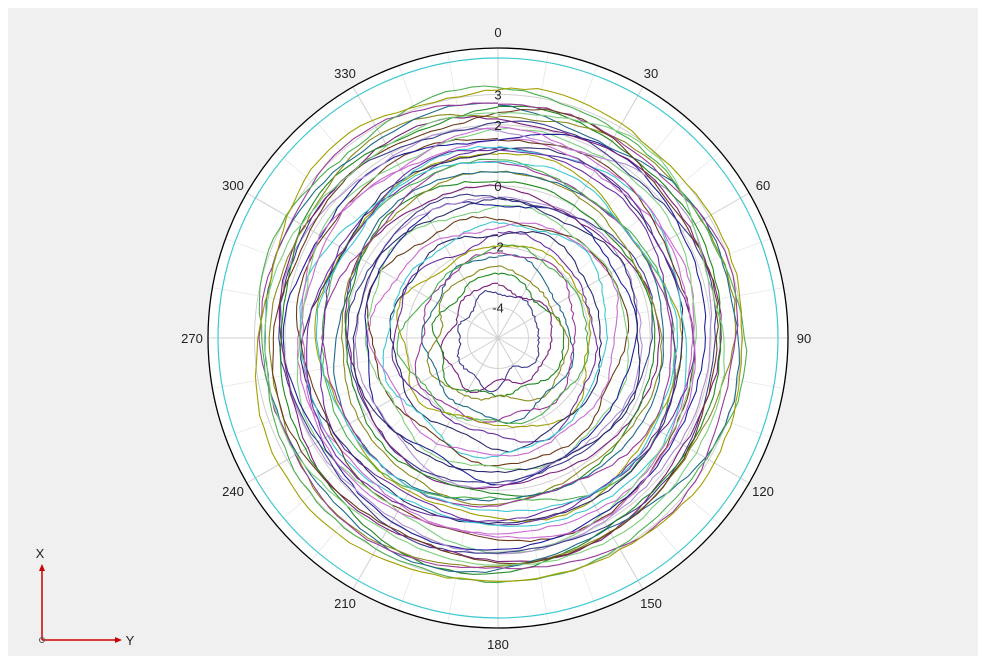  I want to click on angular-tick-label: 270, so click(192, 338).